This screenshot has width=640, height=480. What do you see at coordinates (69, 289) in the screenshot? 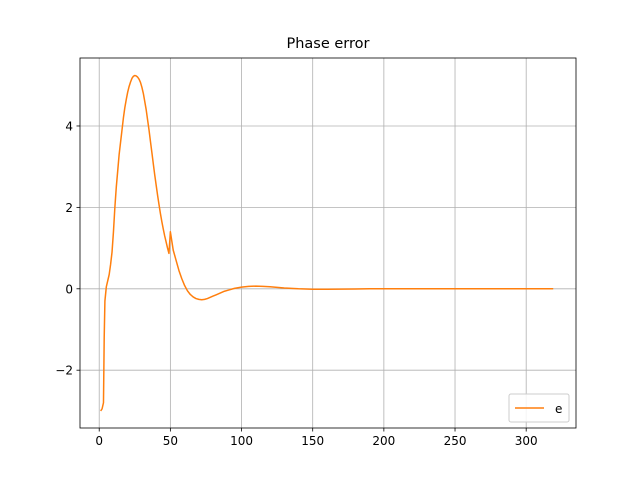
I see `y-tick-label: 0` at bounding box center [69, 289].